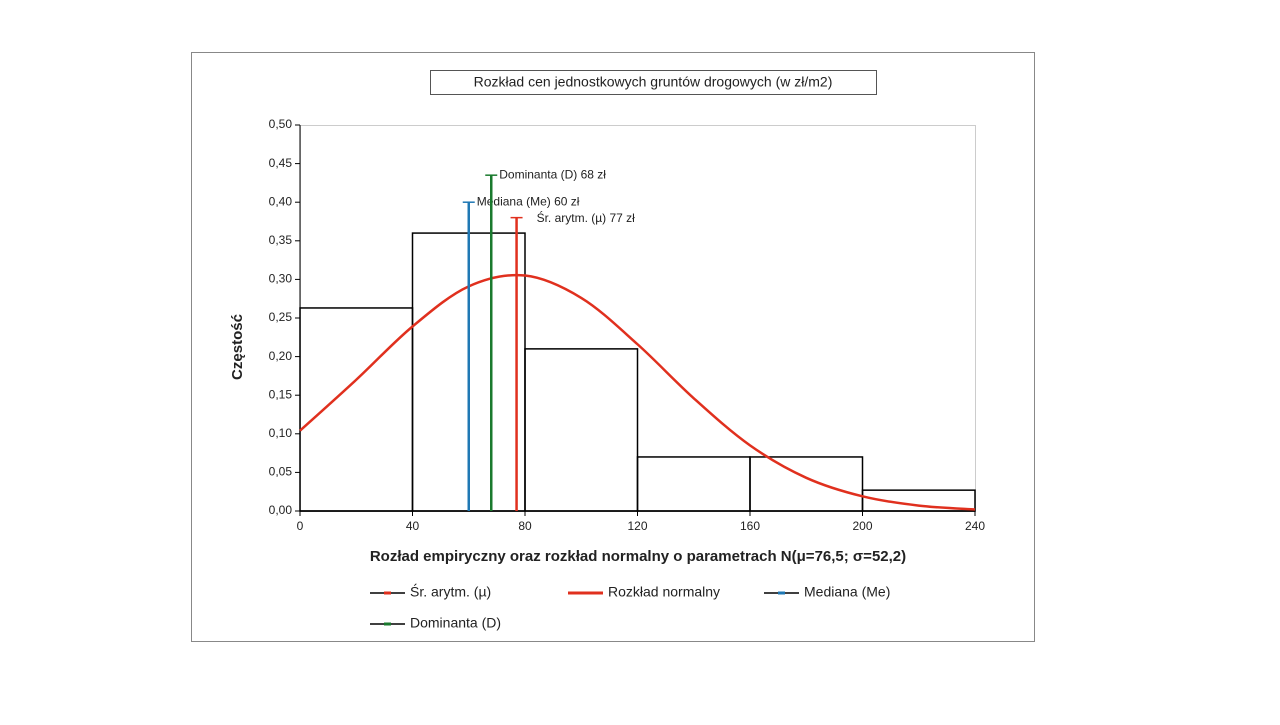  What do you see at coordinates (281, 163) in the screenshot?
I see `y-tick-label: 0,45` at bounding box center [281, 163].